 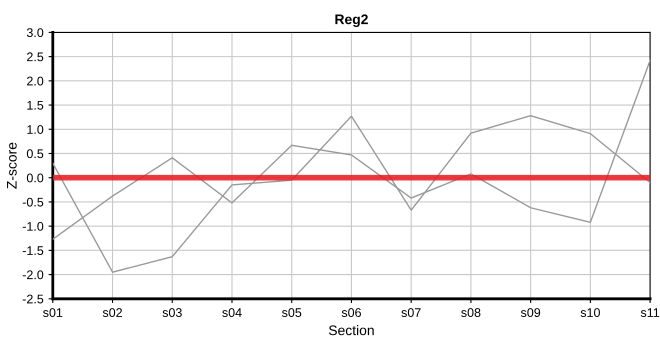 What do you see at coordinates (35, 33) in the screenshot?
I see `y-tick-label: 3.0` at bounding box center [35, 33].